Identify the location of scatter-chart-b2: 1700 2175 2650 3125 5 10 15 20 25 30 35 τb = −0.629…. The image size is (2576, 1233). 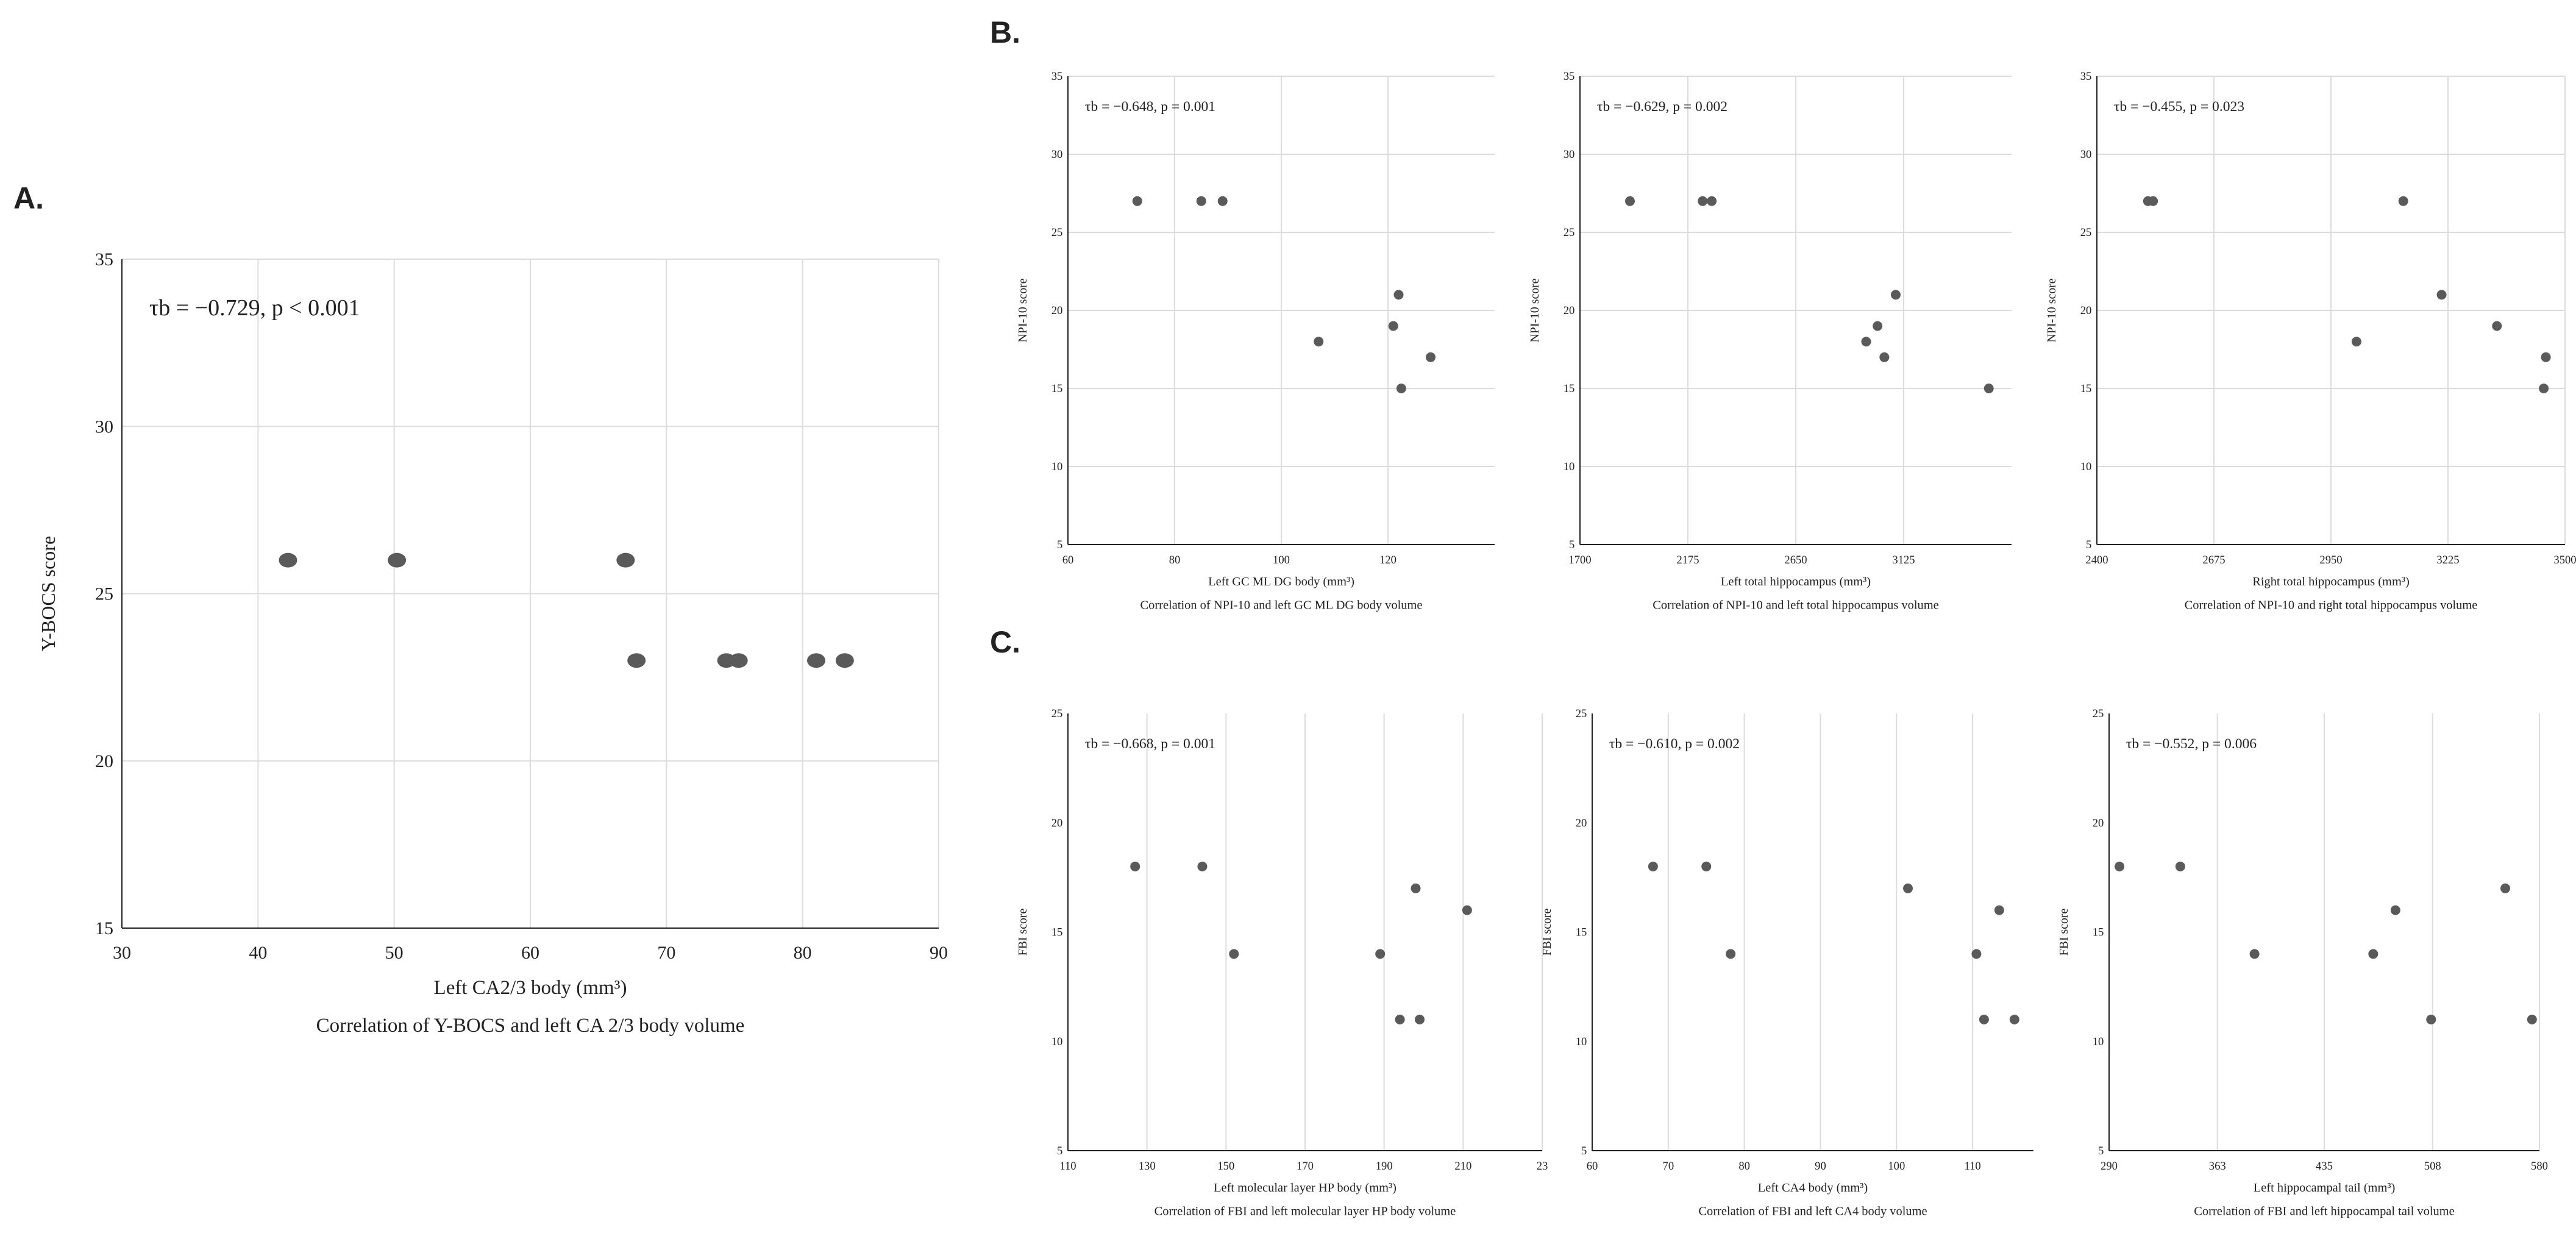
(1770, 341).